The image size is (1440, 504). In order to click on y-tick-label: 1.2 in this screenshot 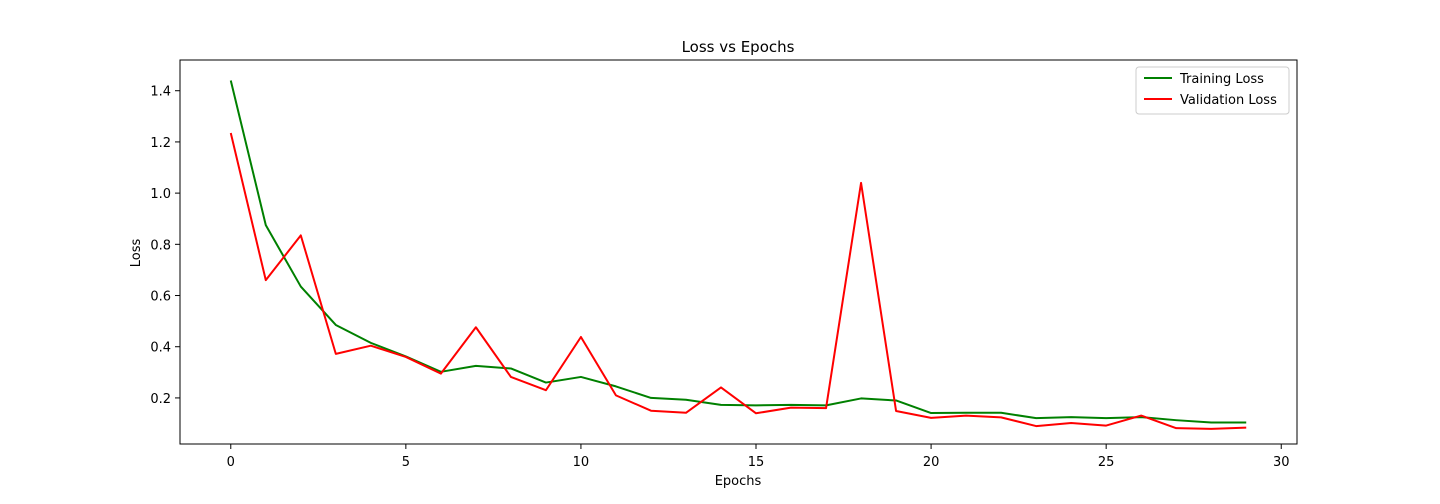, I will do `click(160, 143)`.